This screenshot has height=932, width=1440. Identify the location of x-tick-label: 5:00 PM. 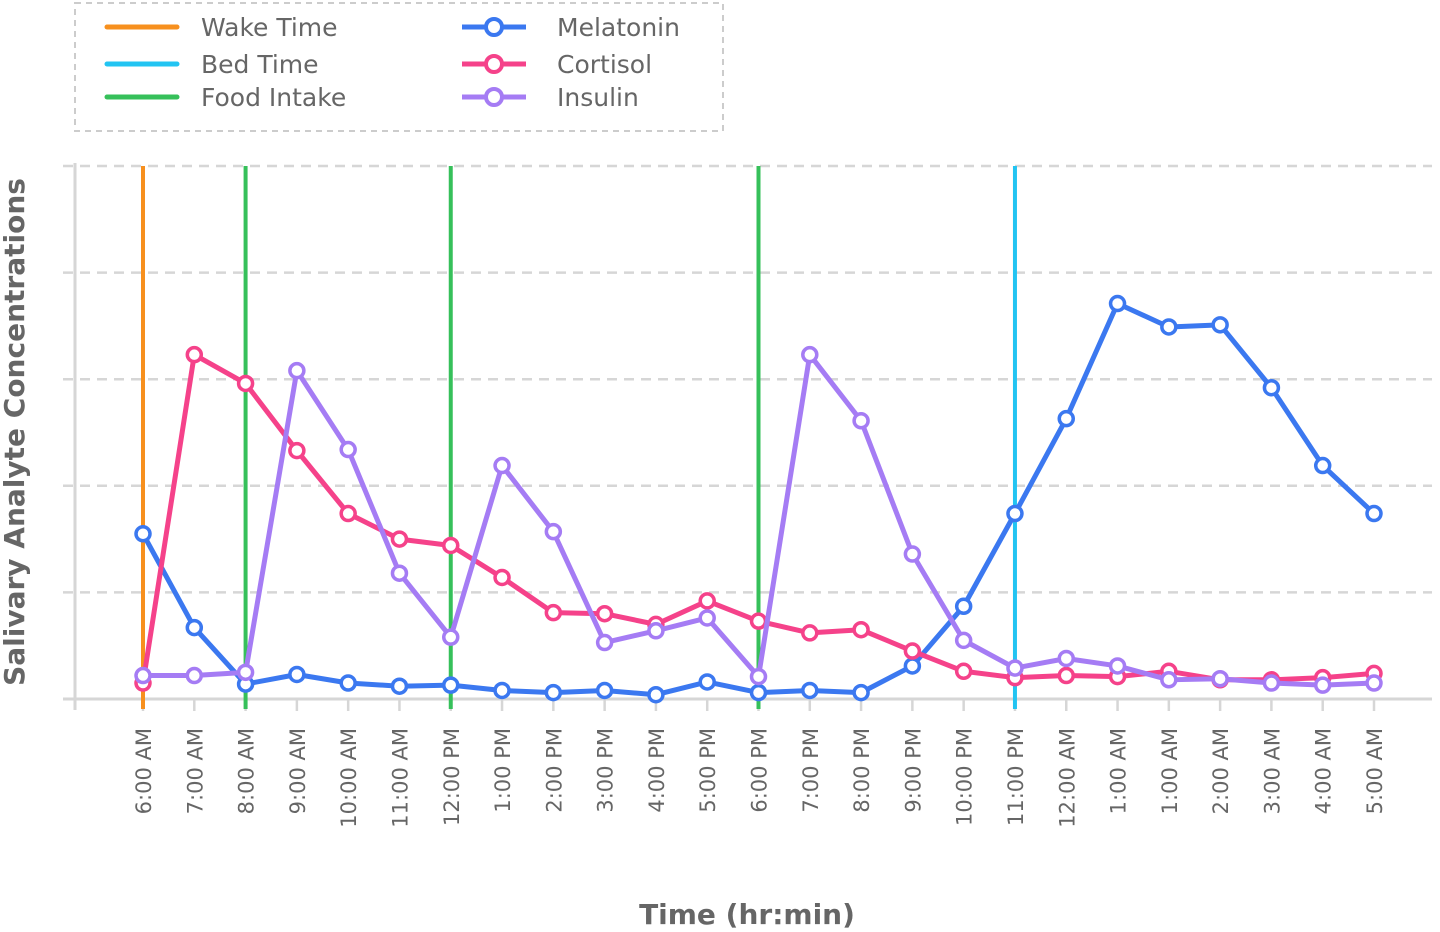
(708, 770).